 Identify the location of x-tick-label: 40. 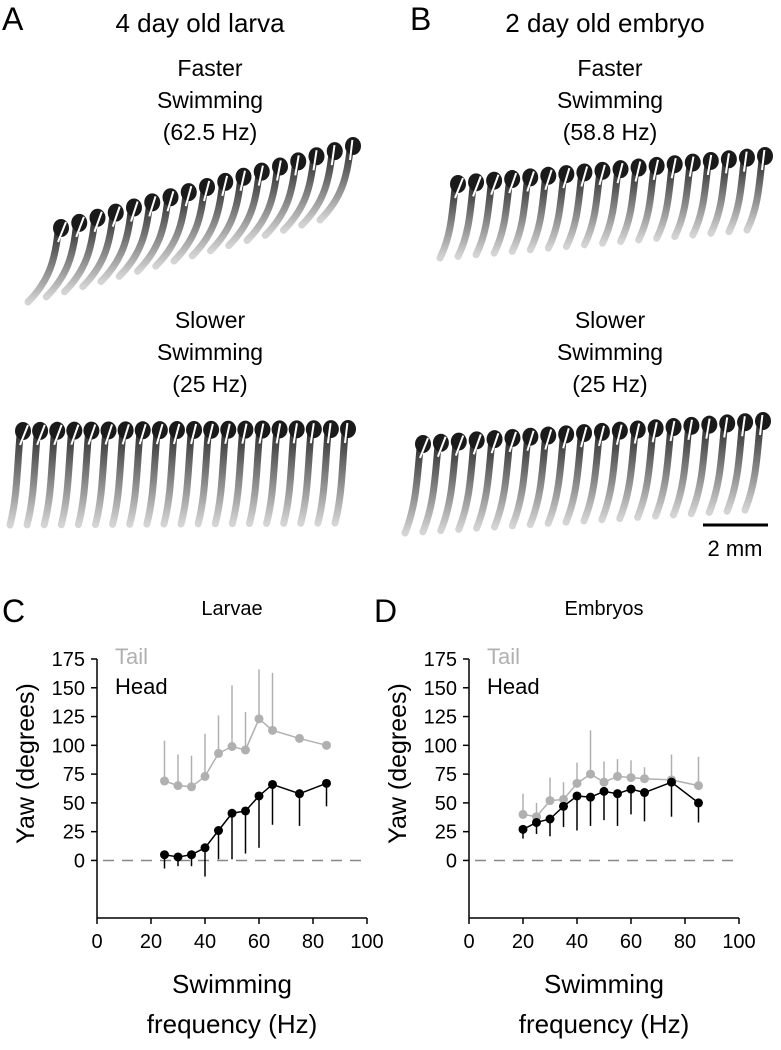
(205, 942).